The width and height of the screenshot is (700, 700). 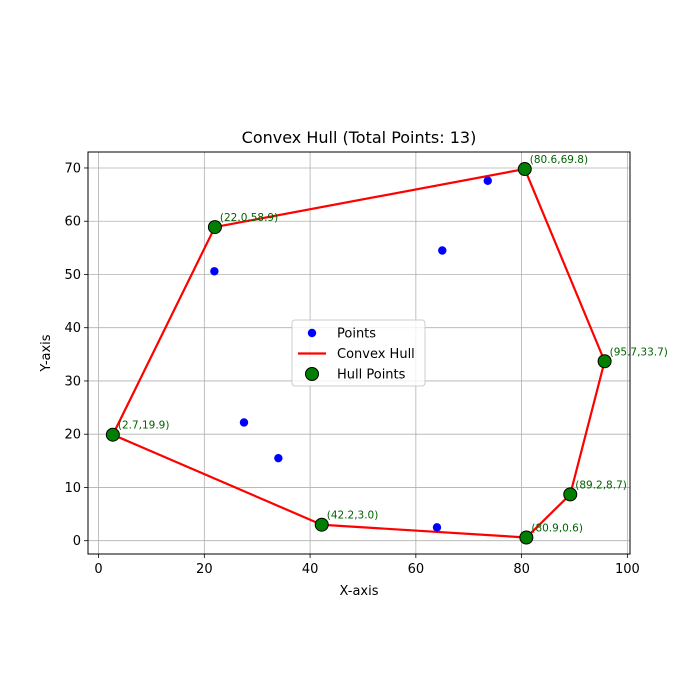 I want to click on legend-point-swatch, so click(x=312, y=333).